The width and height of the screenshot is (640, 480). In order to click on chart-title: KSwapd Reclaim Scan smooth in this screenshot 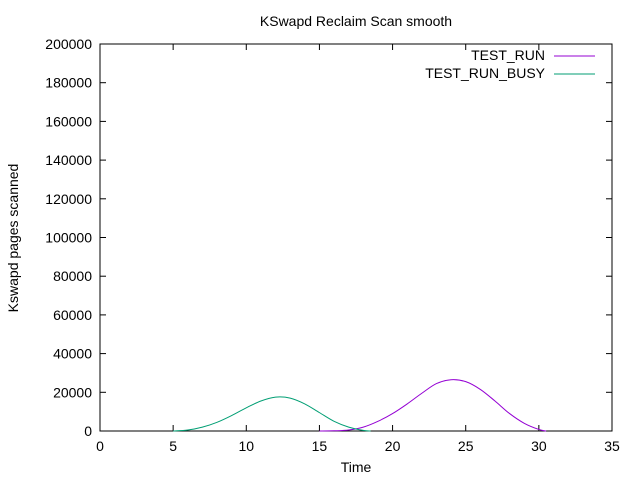, I will do `click(356, 21)`.